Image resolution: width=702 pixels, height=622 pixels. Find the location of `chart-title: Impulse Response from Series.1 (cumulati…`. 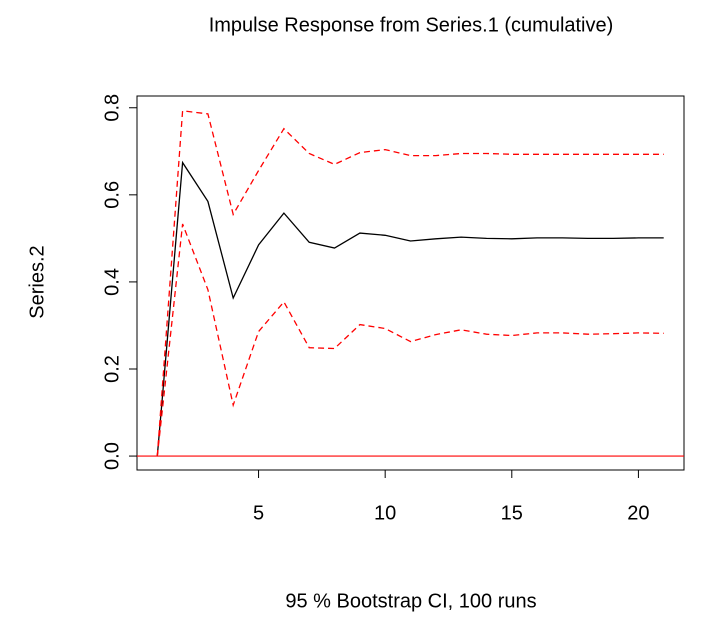

chart-title: Impulse Response from Series.1 (cumulati… is located at coordinates (411, 25).